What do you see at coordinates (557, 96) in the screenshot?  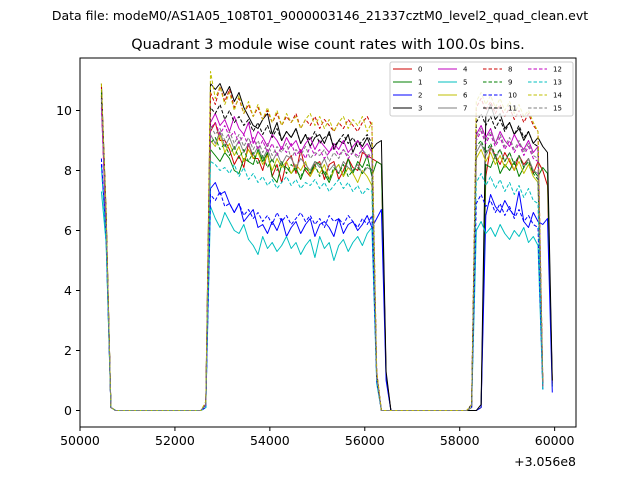 I see `legend-label-14: 14` at bounding box center [557, 96].